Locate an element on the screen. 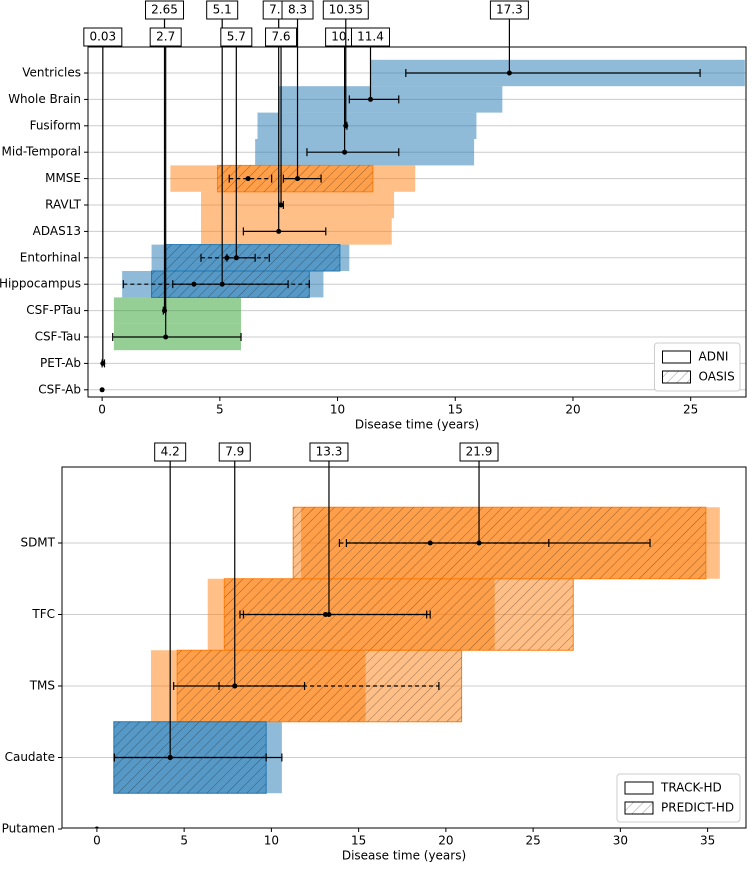 The image size is (752, 869). annotation-label: 5.1 is located at coordinates (222, 10).